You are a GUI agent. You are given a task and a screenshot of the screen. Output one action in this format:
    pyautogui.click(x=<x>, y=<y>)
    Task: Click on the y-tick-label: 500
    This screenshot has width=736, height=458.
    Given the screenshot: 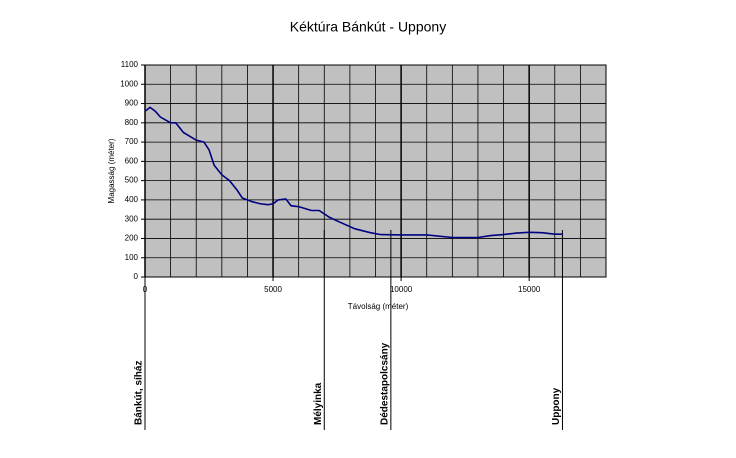 What is the action you would take?
    pyautogui.click(x=132, y=180)
    